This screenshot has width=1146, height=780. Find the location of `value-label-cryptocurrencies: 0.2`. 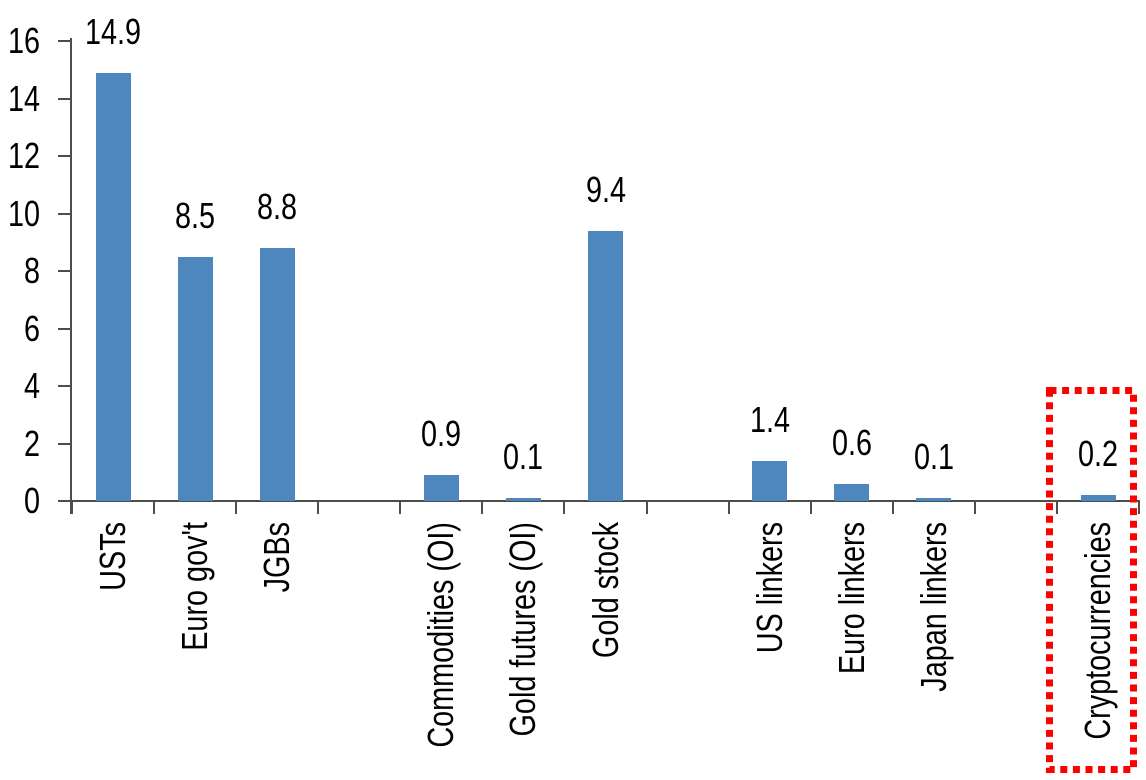

value-label-cryptocurrencies: 0.2 is located at coordinates (1098, 454).